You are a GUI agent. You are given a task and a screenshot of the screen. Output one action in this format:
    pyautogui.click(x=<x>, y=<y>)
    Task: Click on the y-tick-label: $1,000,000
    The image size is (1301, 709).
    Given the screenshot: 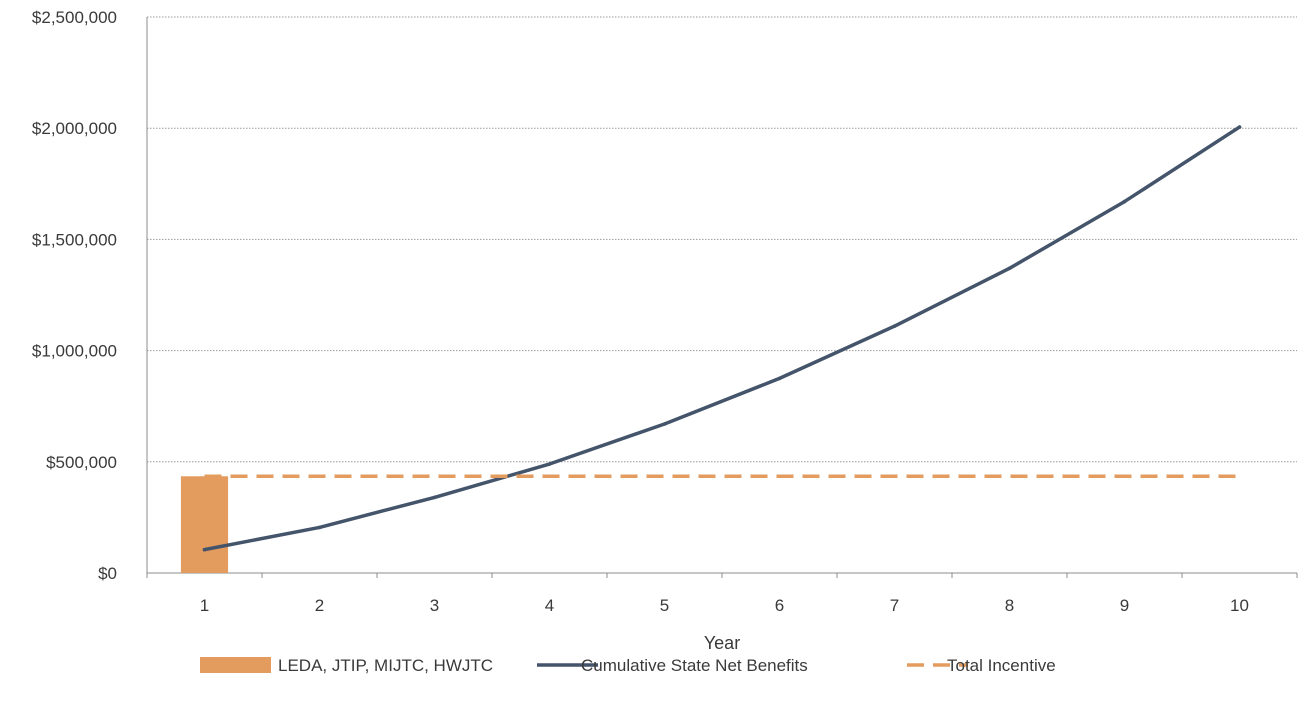 What is the action you would take?
    pyautogui.click(x=74, y=351)
    